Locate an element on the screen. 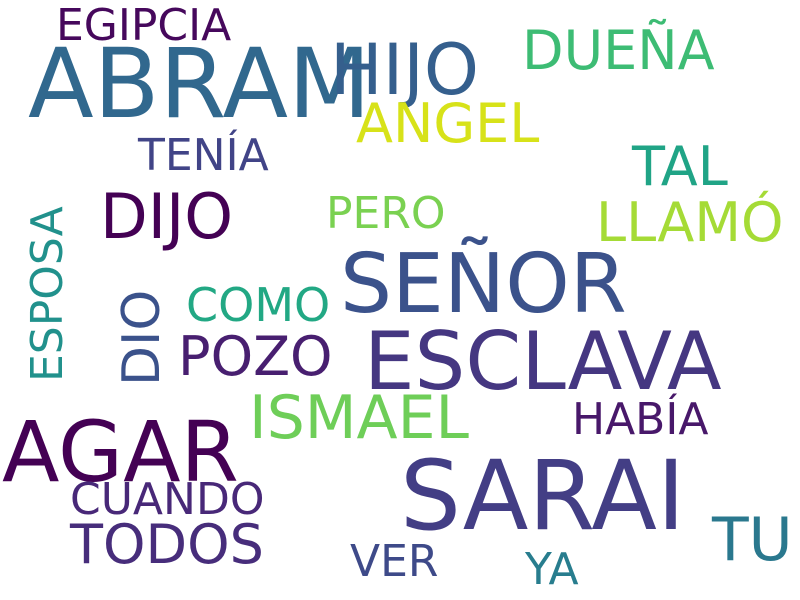 Image resolution: width=800 pixels, height=600 pixels. word-senor: SEÑOR is located at coordinates (483, 284).